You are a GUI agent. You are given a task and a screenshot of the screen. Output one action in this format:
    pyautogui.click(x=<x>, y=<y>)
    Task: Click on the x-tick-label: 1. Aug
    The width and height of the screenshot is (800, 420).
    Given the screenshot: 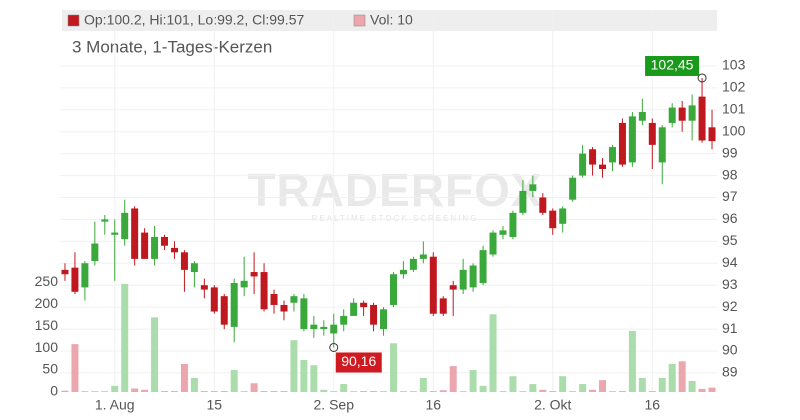 What is the action you would take?
    pyautogui.click(x=115, y=405)
    